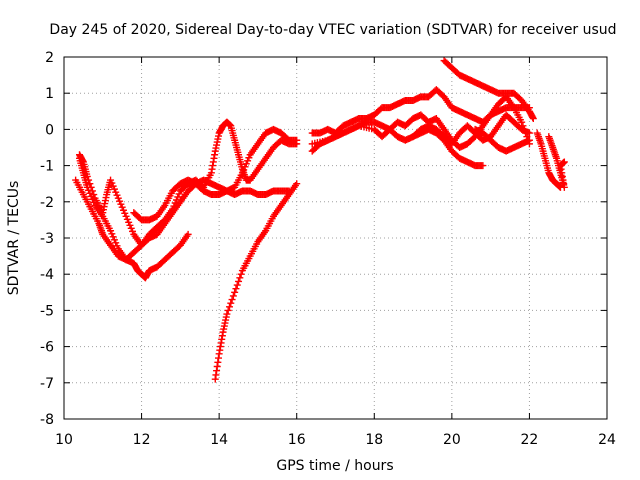 This screenshot has height=480, width=640. Describe the element at coordinates (49, 130) in the screenshot. I see `y-tick-label: 0` at that location.